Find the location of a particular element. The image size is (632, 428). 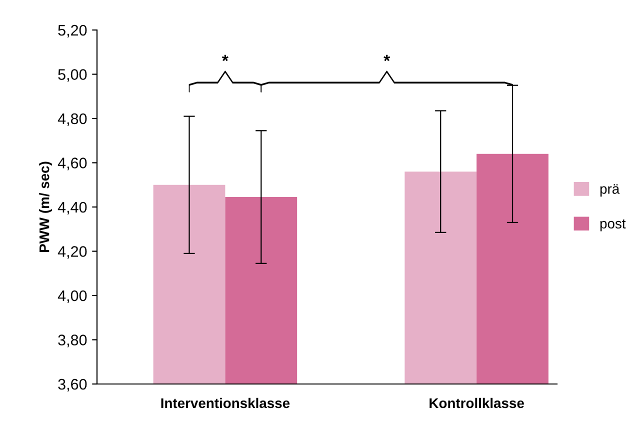

x-tick-label: Kontrollklasse is located at coordinates (477, 403).